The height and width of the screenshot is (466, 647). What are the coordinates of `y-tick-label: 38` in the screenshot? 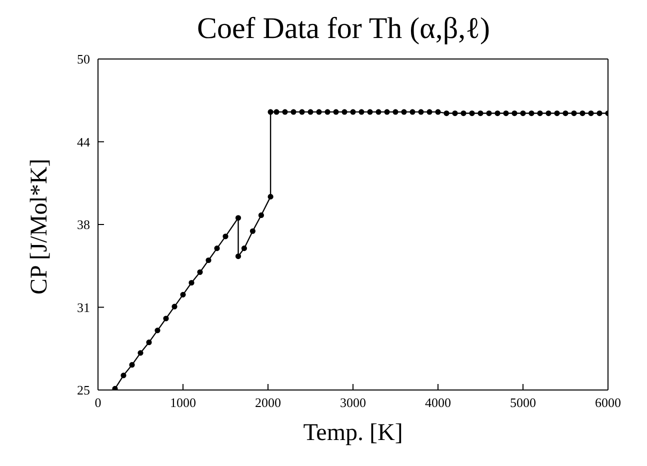 It's located at (83, 224).